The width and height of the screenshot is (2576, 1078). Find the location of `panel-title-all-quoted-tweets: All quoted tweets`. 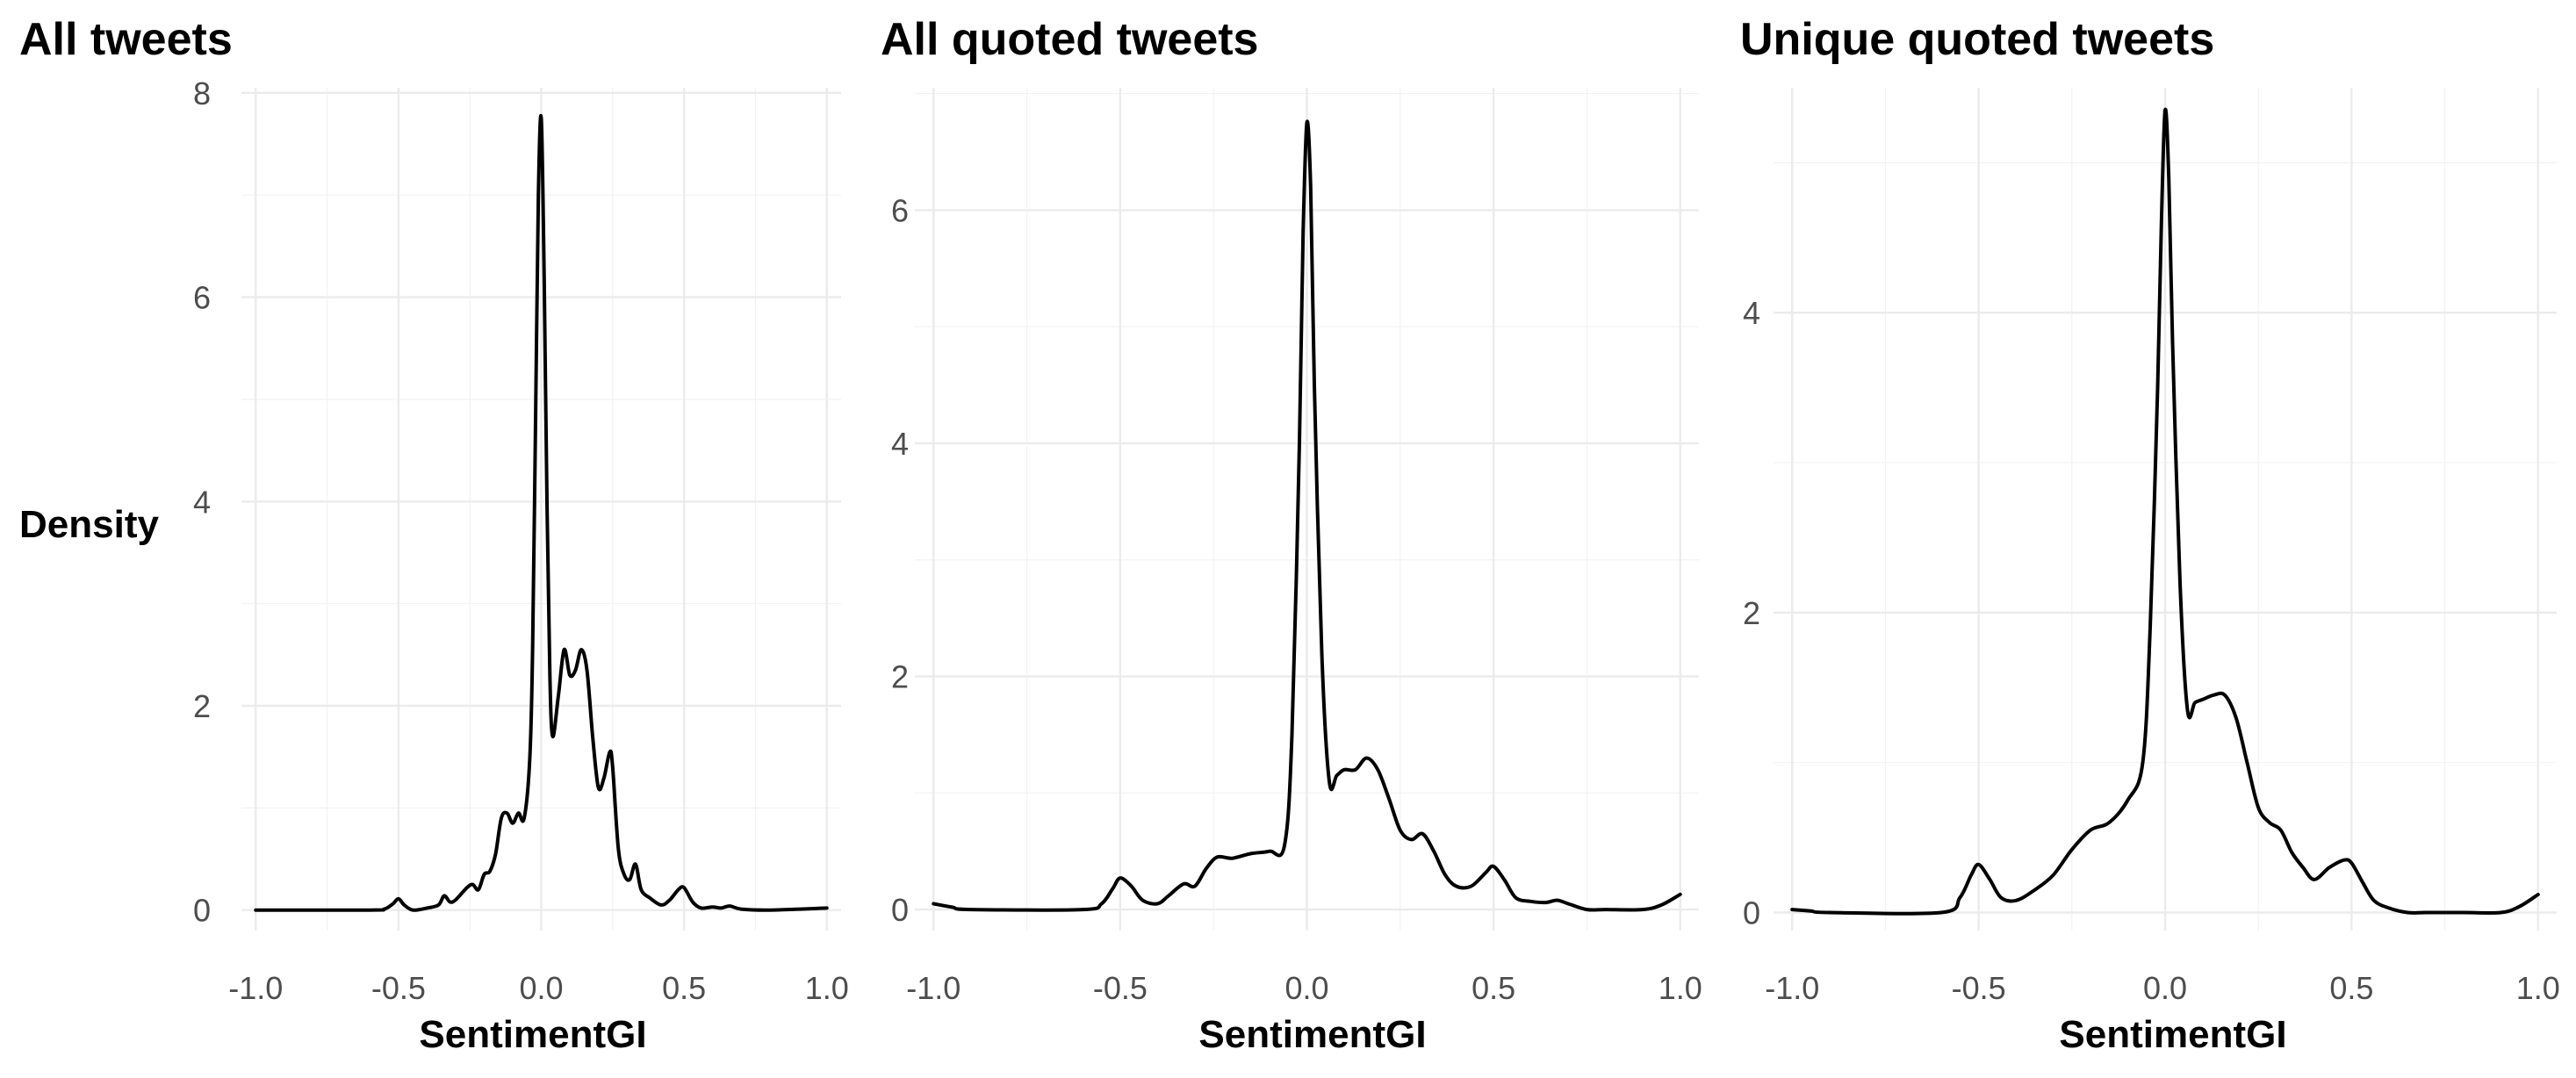

panel-title-all-quoted-tweets: All quoted tweets is located at coordinates (1069, 39).